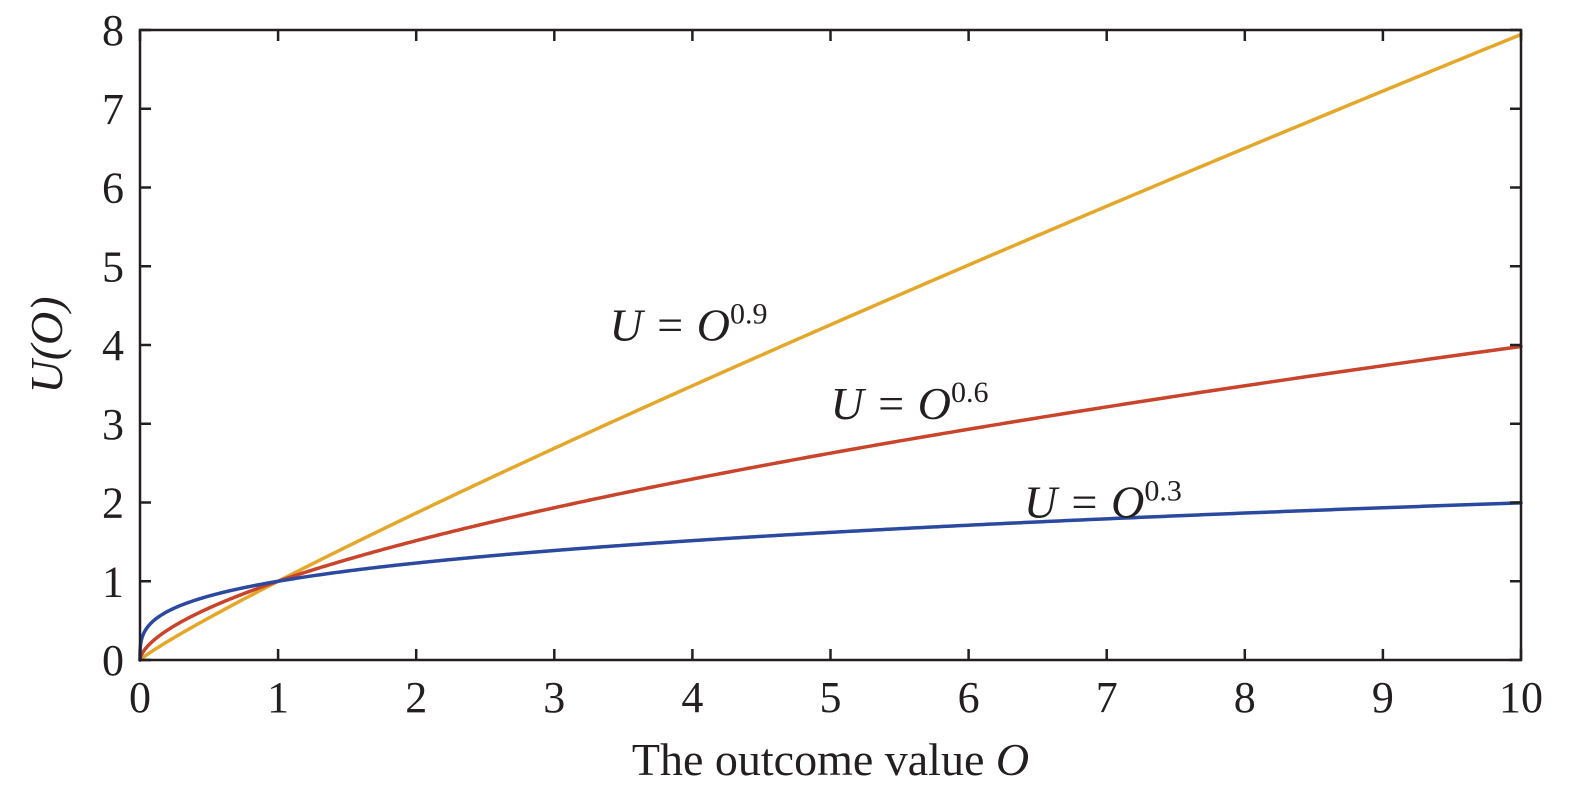 The width and height of the screenshot is (1575, 794). Describe the element at coordinates (113, 503) in the screenshot. I see `y-tick-label: 2` at that location.